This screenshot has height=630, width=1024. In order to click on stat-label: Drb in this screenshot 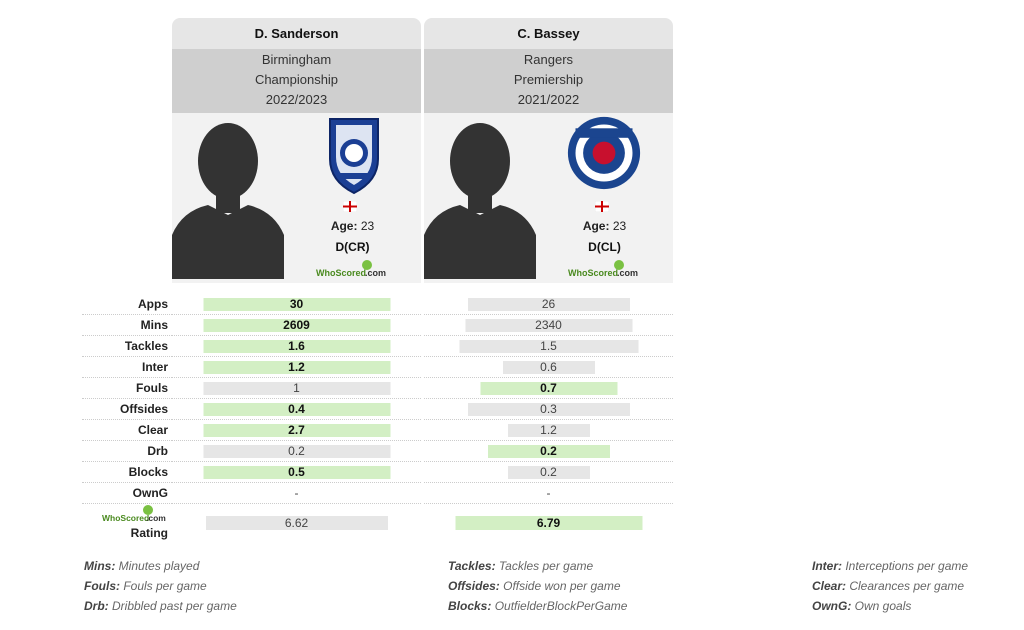, I will do `click(127, 451)`.